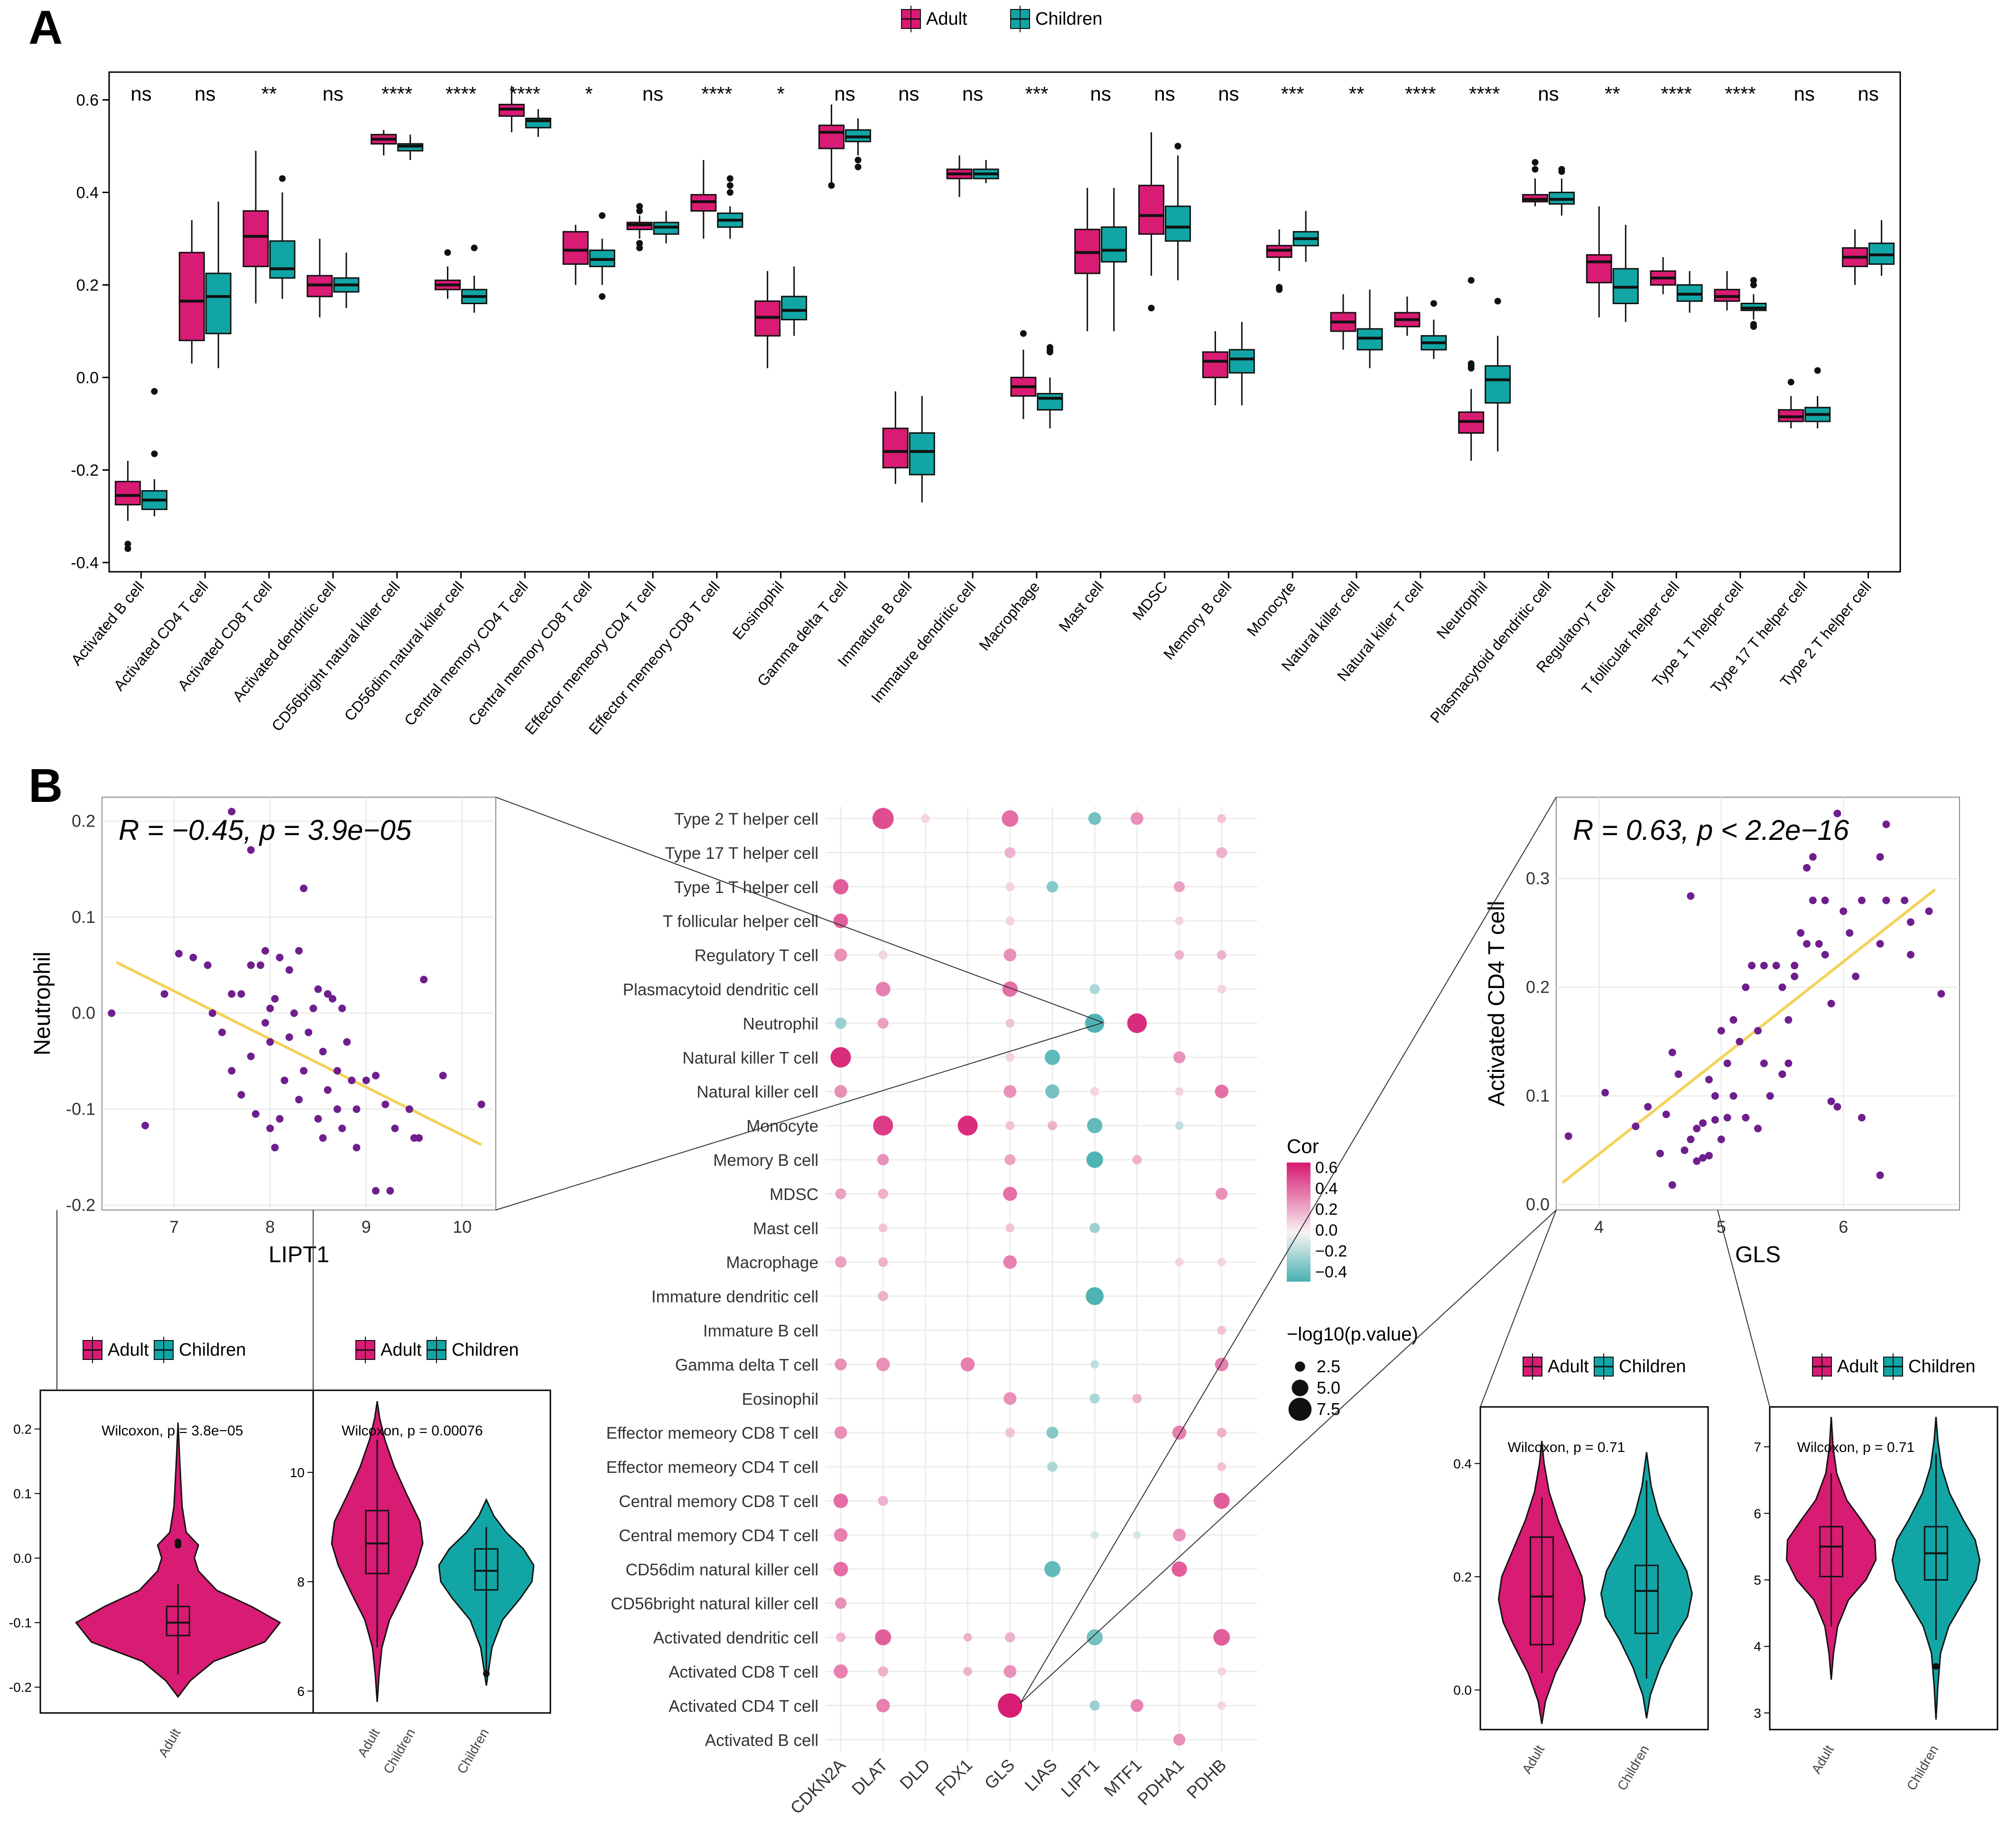 This screenshot has height=1824, width=2016. What do you see at coordinates (1000, 1774) in the screenshot?
I see `column-label: GLS` at bounding box center [1000, 1774].